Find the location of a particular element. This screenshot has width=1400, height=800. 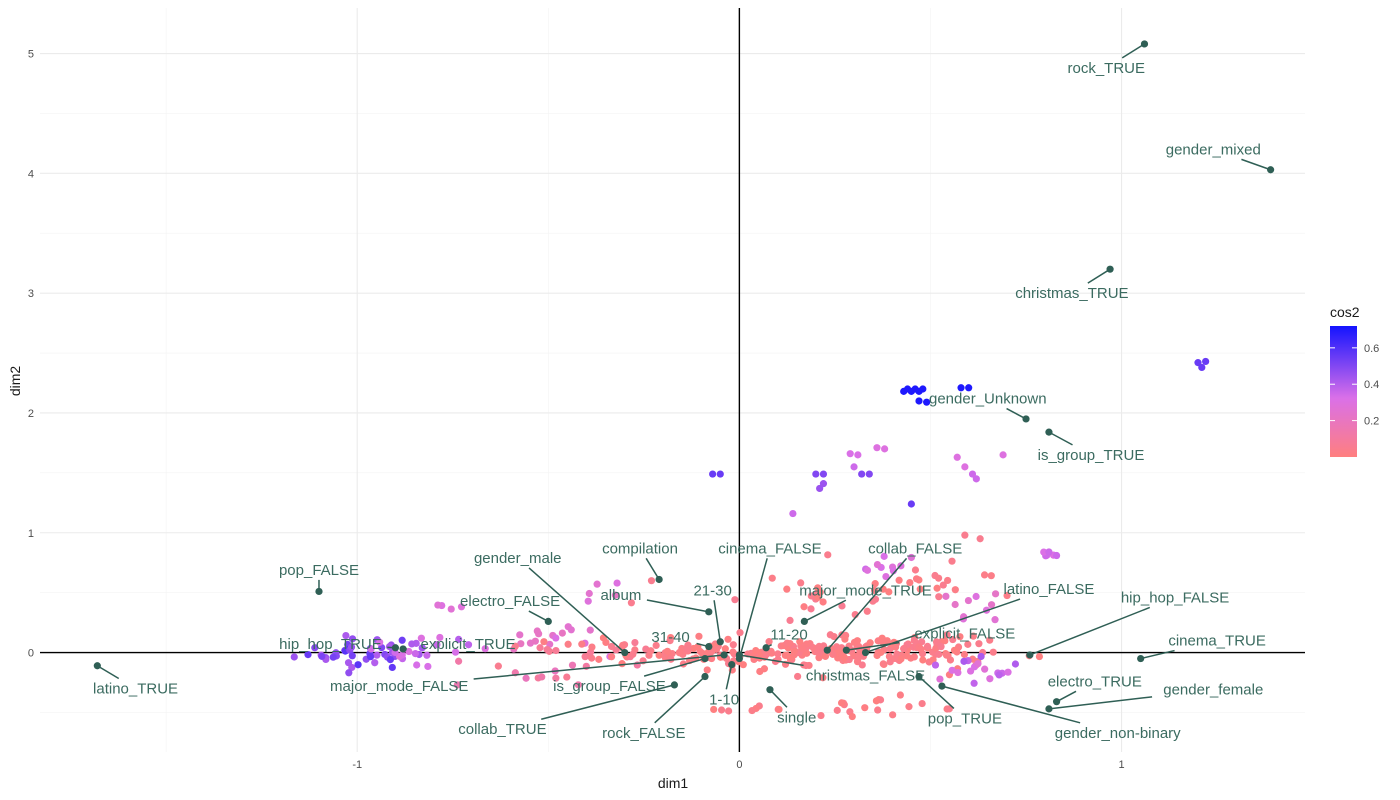

legend-title: cos2 is located at coordinates (1345, 312).